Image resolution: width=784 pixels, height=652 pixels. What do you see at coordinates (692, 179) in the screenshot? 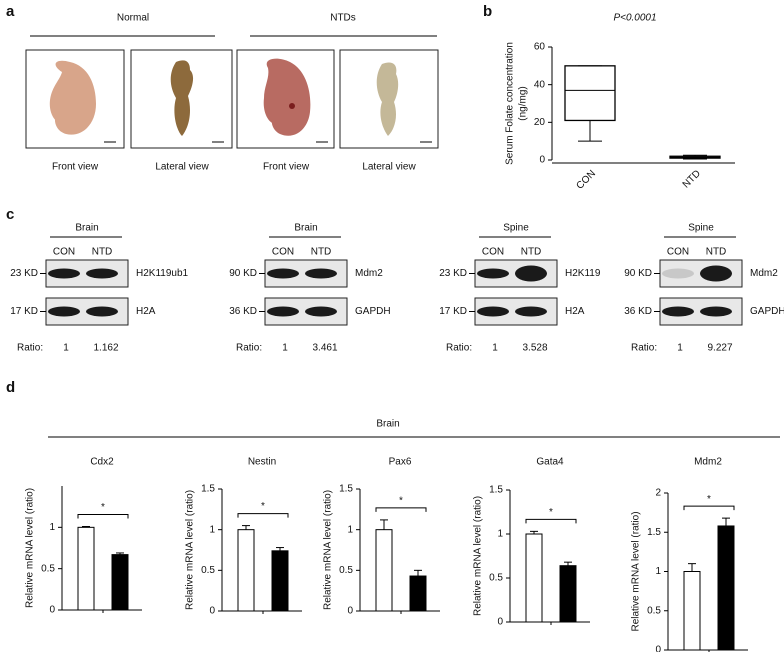
I see `x-tick-label: NTD` at bounding box center [692, 179].